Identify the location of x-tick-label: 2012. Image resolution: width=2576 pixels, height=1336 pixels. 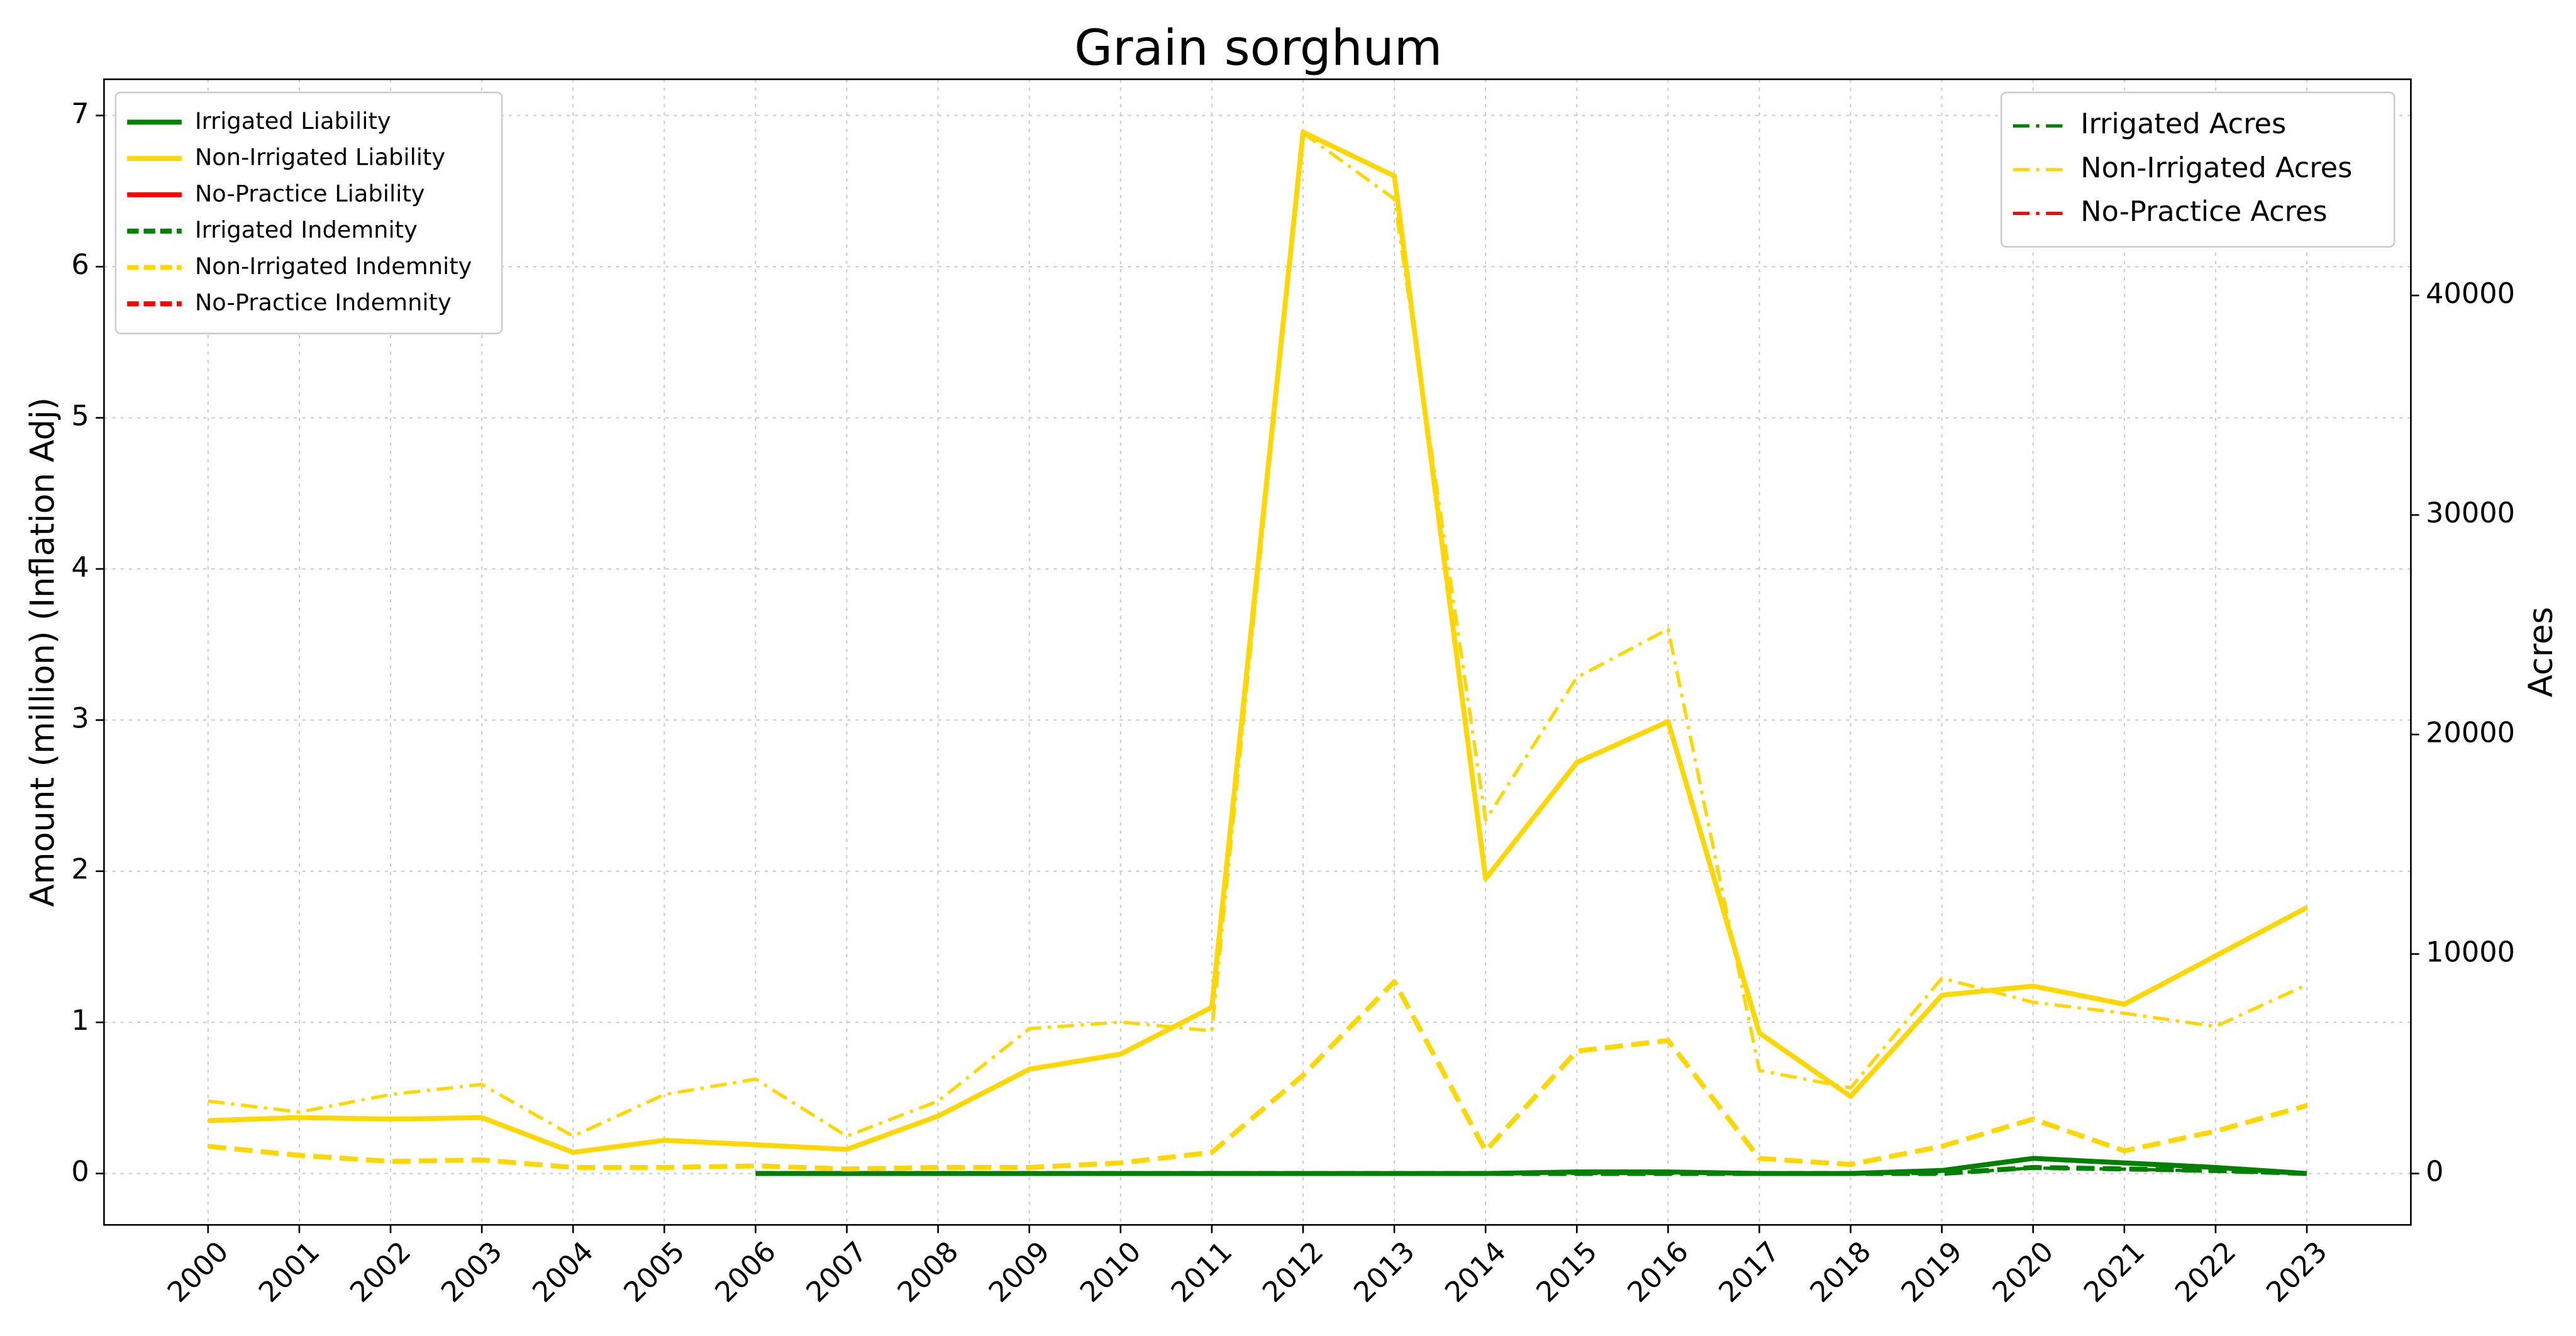
(1293, 1272).